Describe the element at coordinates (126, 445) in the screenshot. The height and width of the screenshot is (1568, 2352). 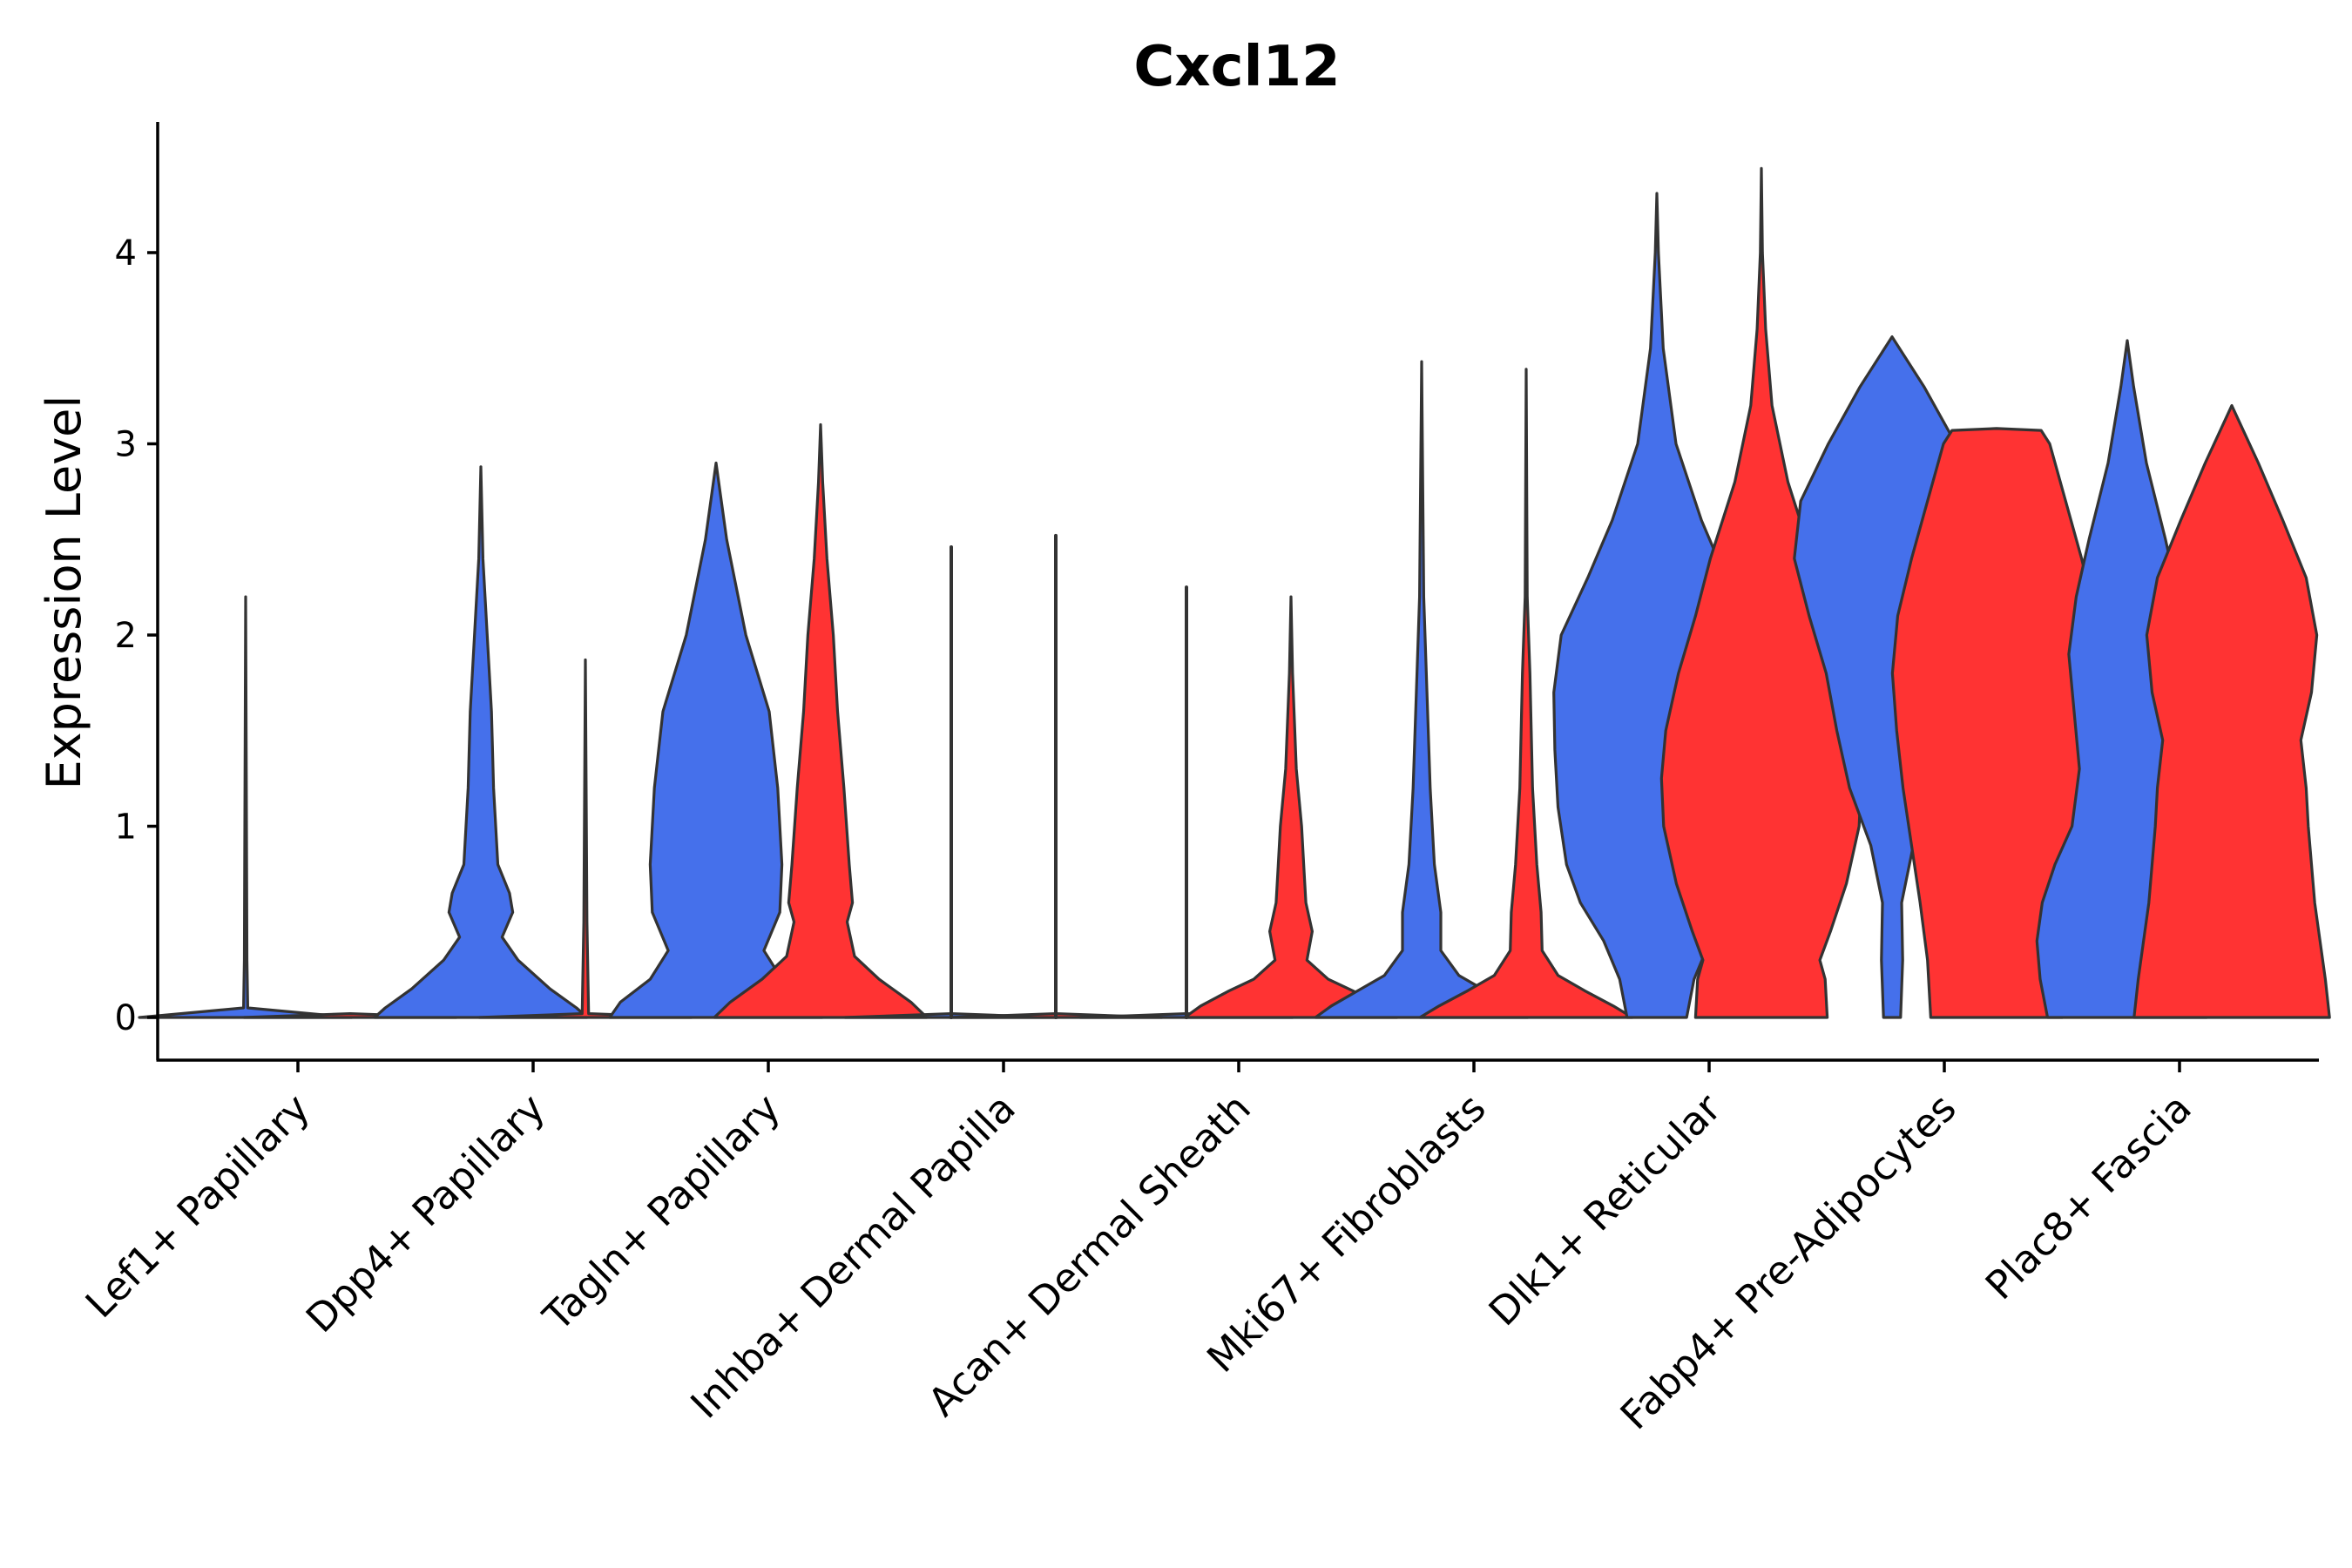
I see `y-tick-label: 3` at that location.